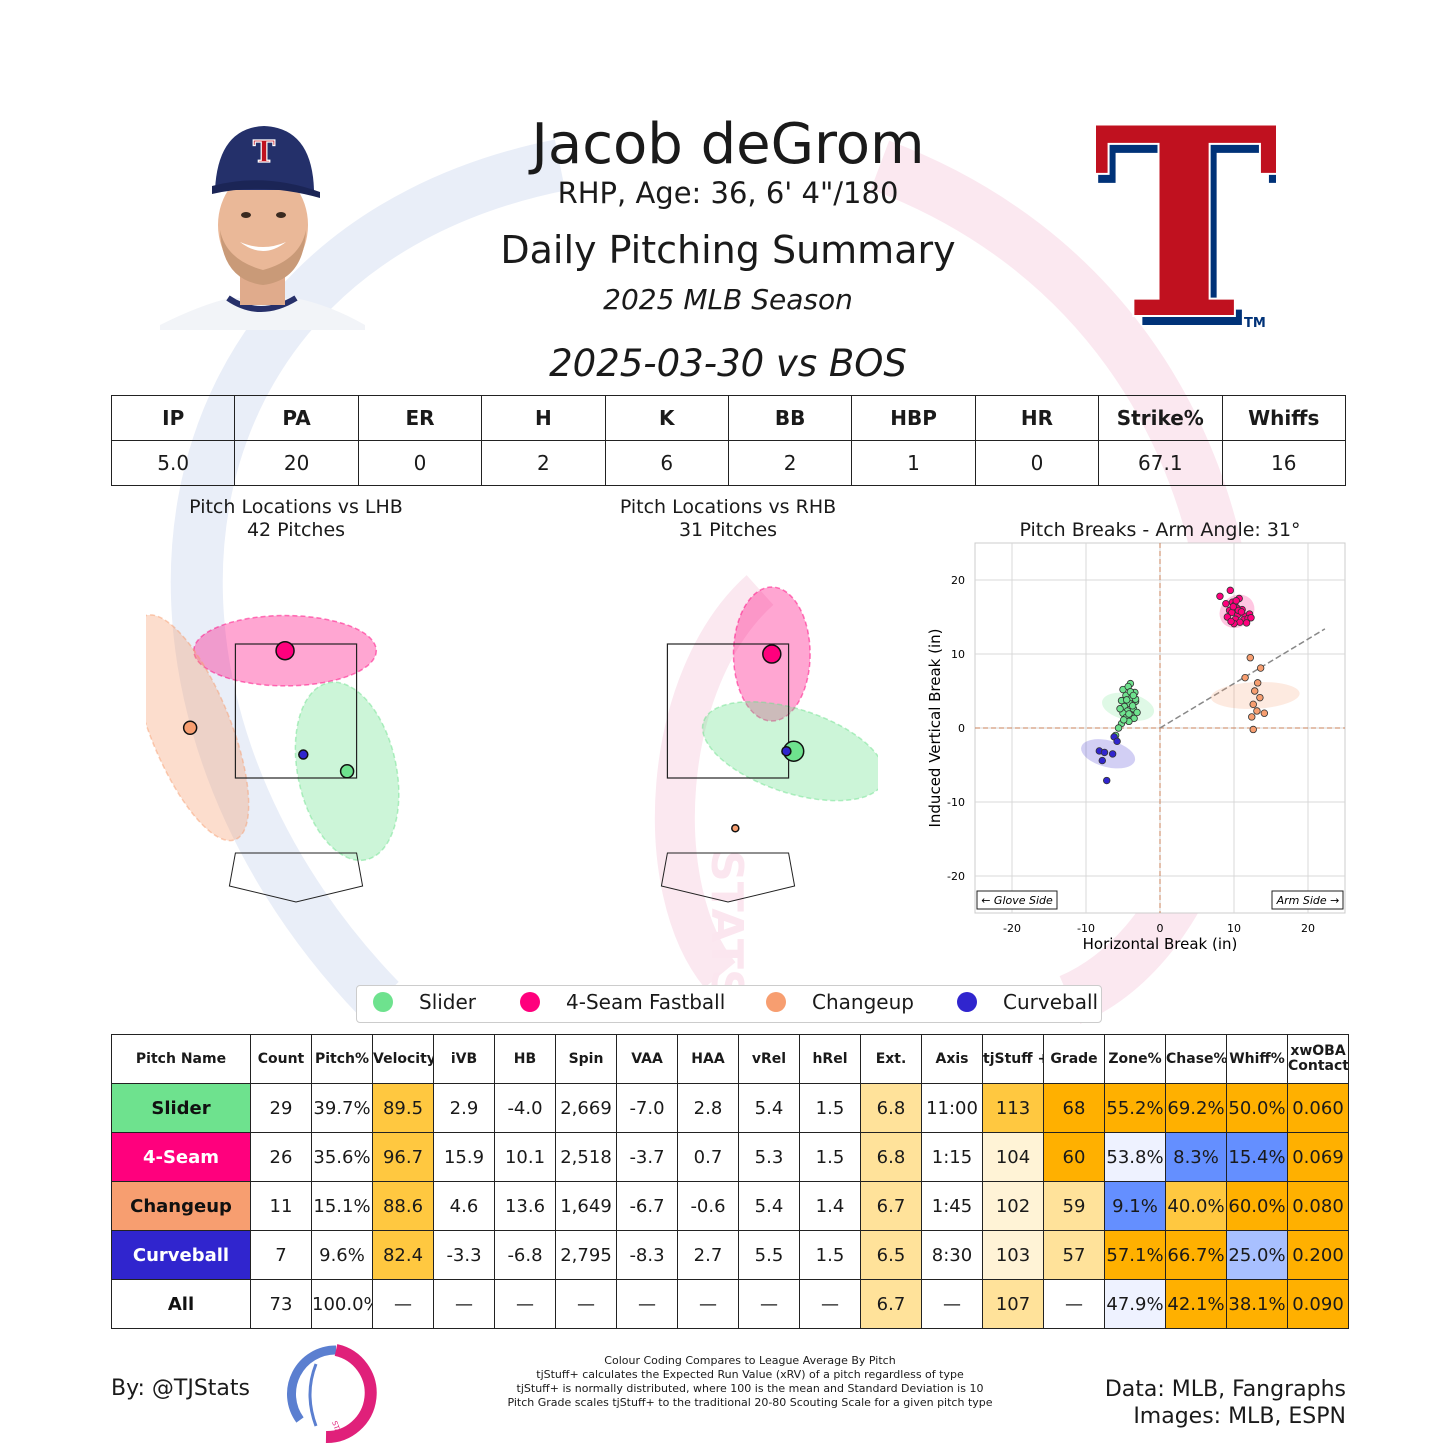  I want to click on pitch-metric-cell: 107, so click(1013, 1304).